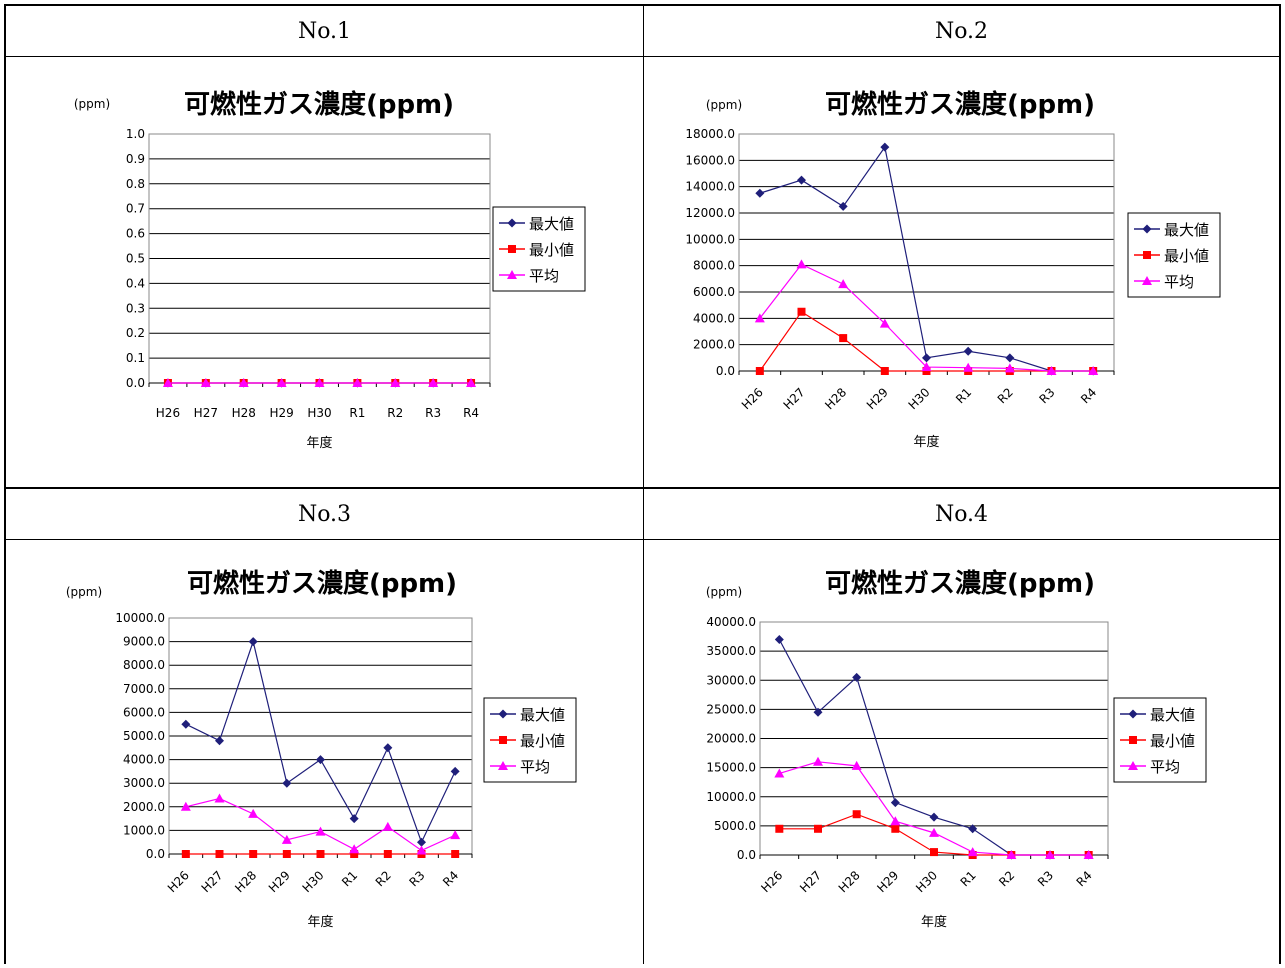 The width and height of the screenshot is (1285, 968). I want to click on table-rule-header1, so click(642, 56).